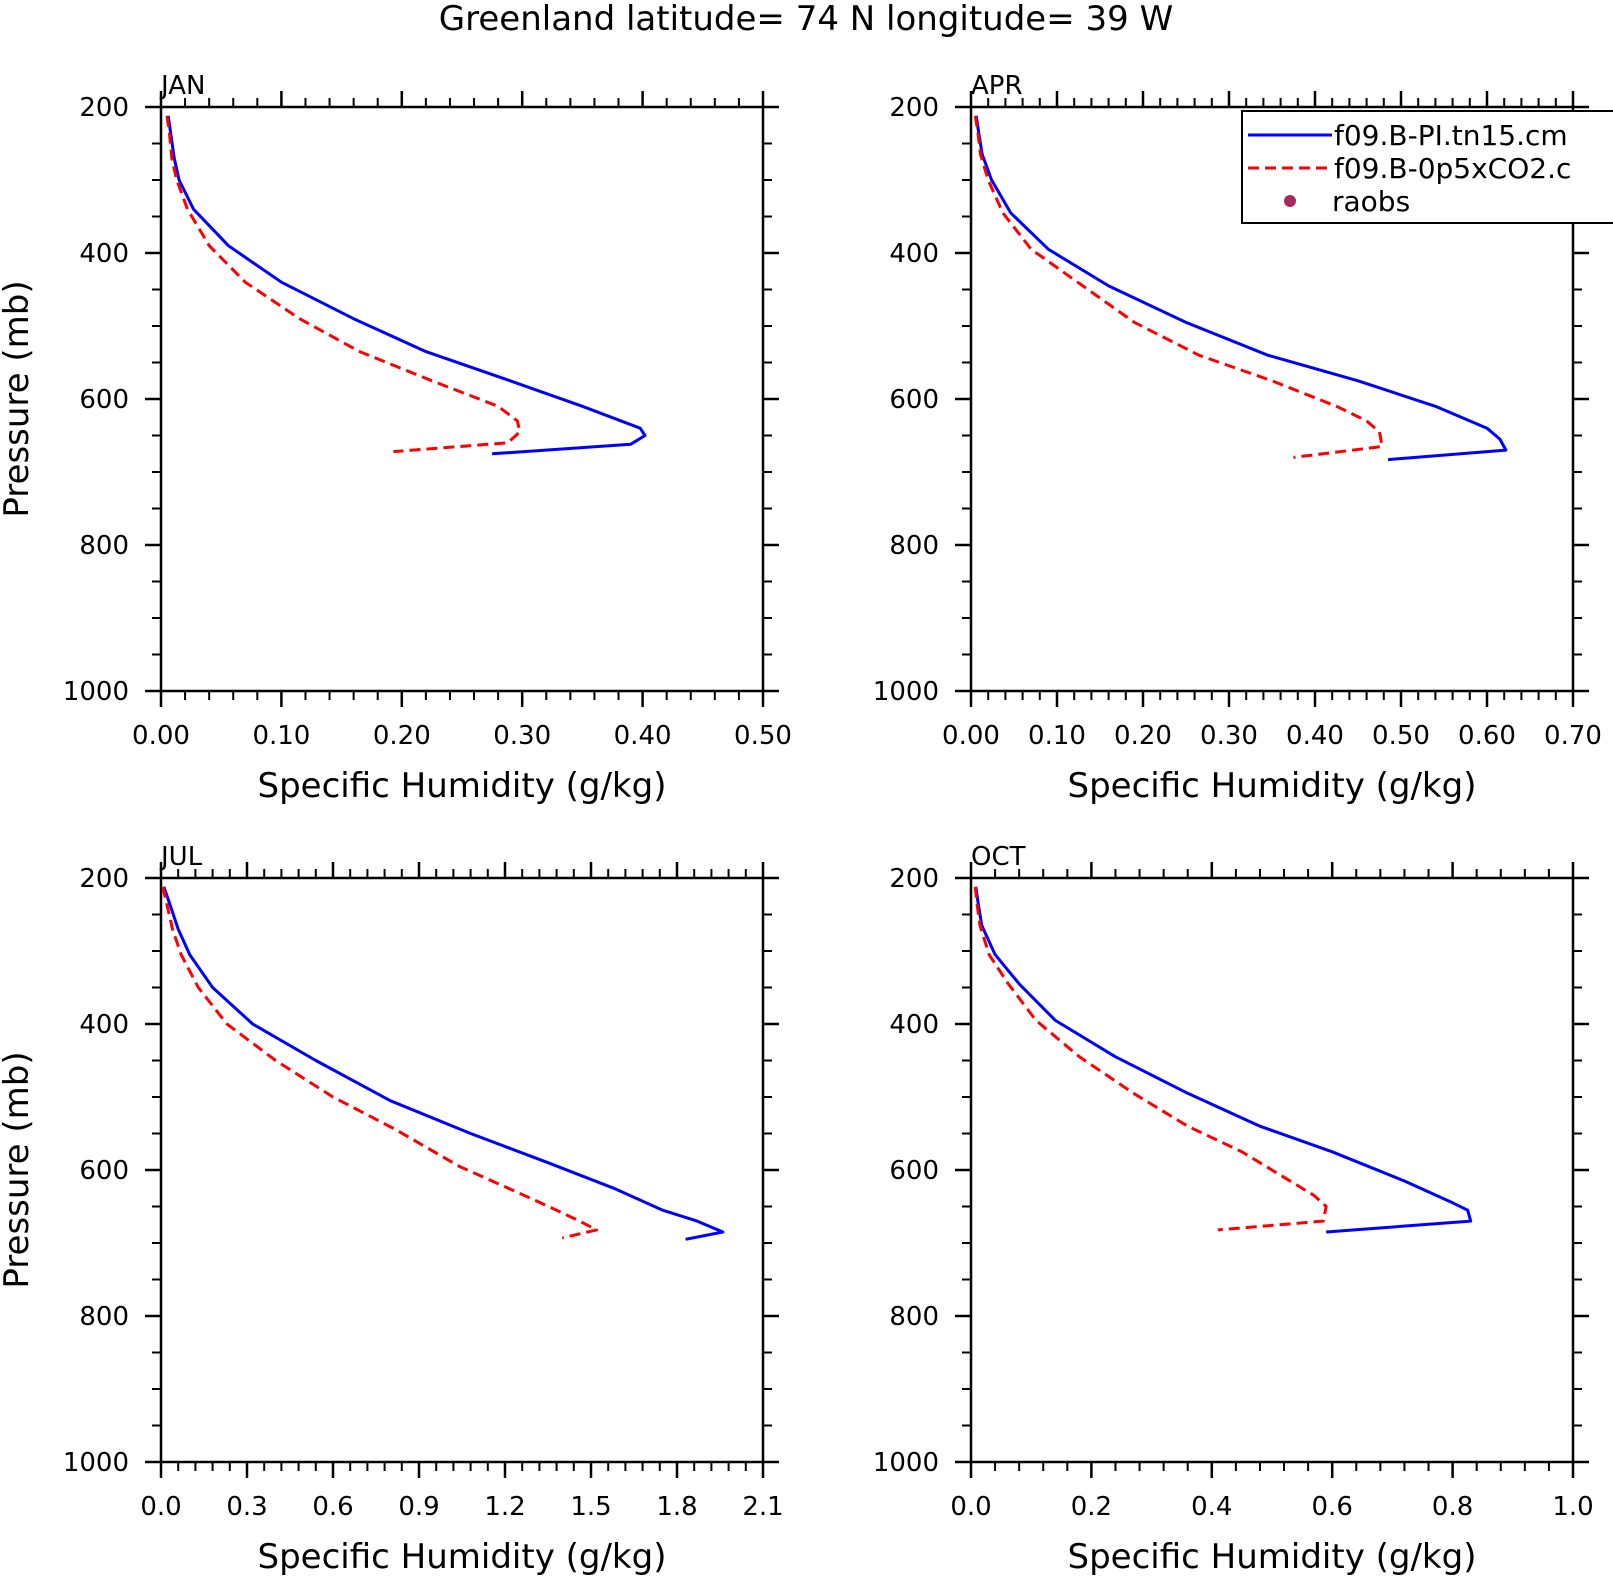 Image resolution: width=1613 pixels, height=1596 pixels. I want to click on legend-marker, so click(1290, 201).